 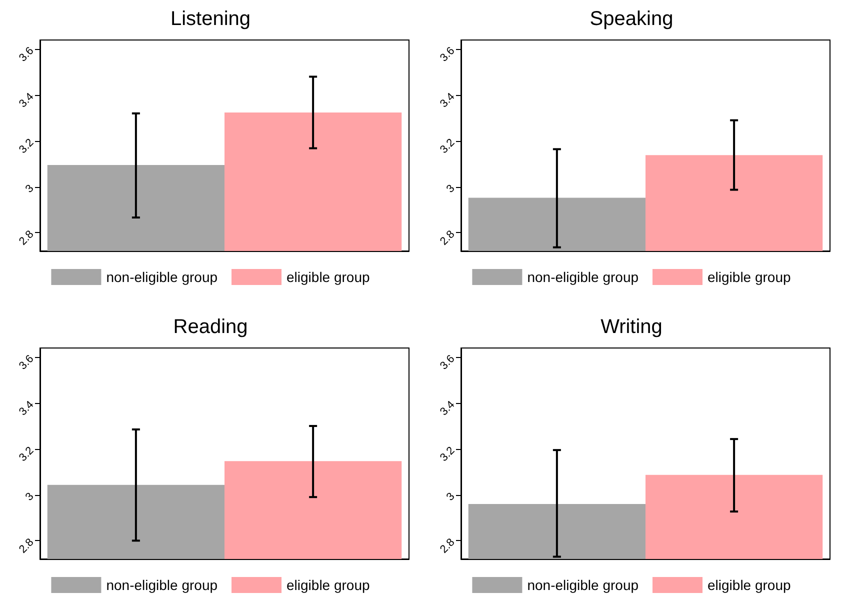 I want to click on chart-title: Listening, so click(x=210, y=19).